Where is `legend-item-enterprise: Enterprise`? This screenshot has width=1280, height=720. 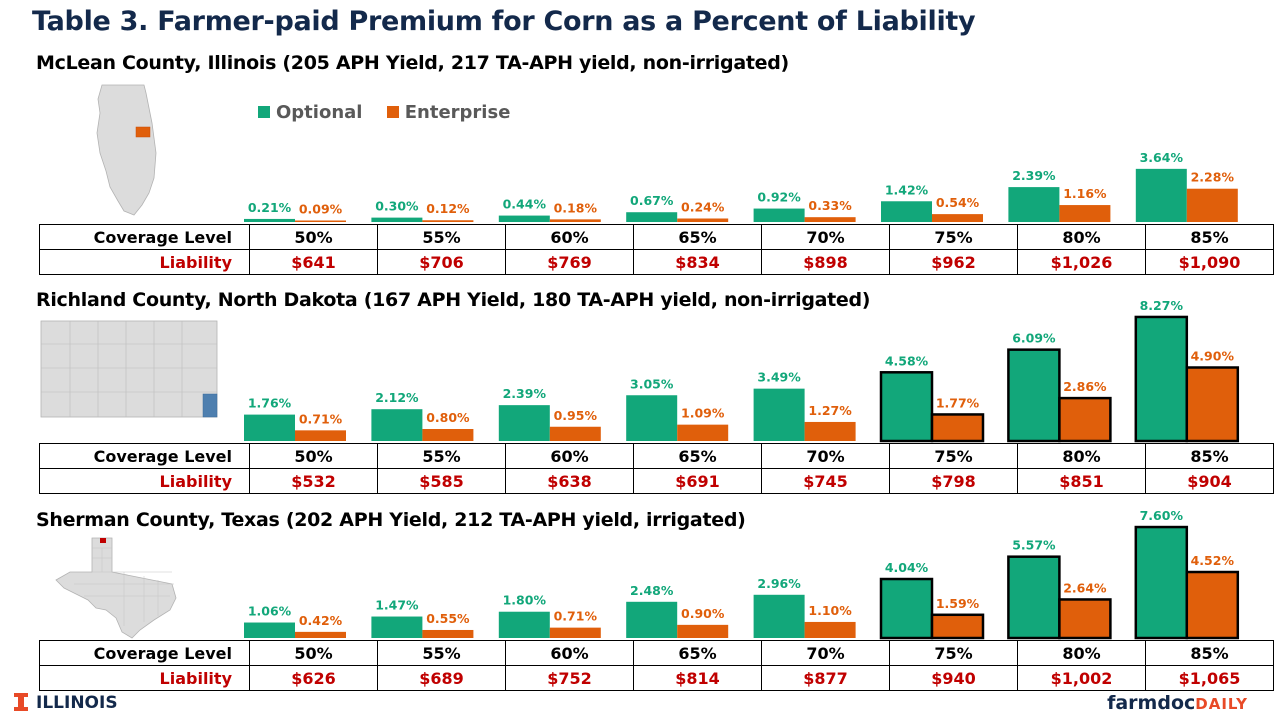
legend-item-enterprise: Enterprise is located at coordinates (448, 112).